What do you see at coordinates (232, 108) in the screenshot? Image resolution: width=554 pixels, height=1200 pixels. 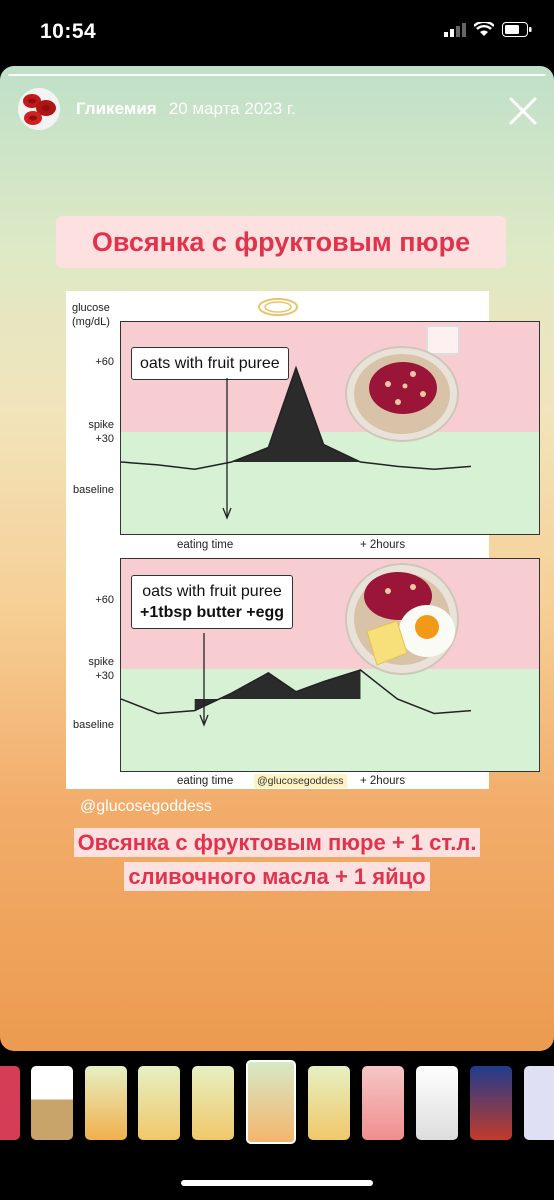 I see `story-date: 20 марта 2023 г.` at bounding box center [232, 108].